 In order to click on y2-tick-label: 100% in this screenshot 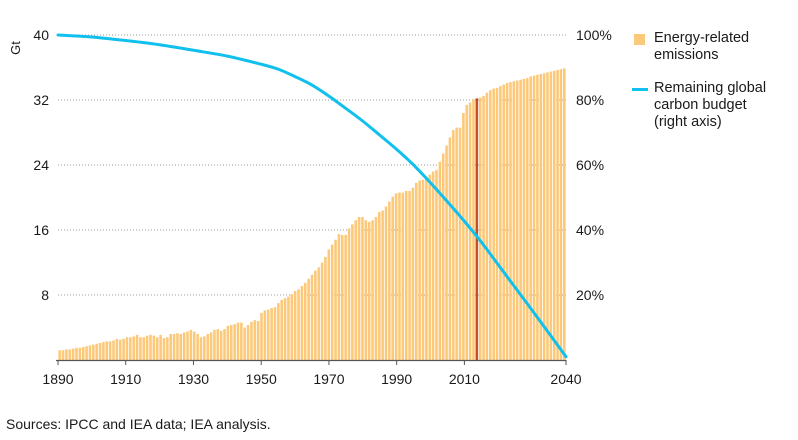, I will do `click(594, 35)`.